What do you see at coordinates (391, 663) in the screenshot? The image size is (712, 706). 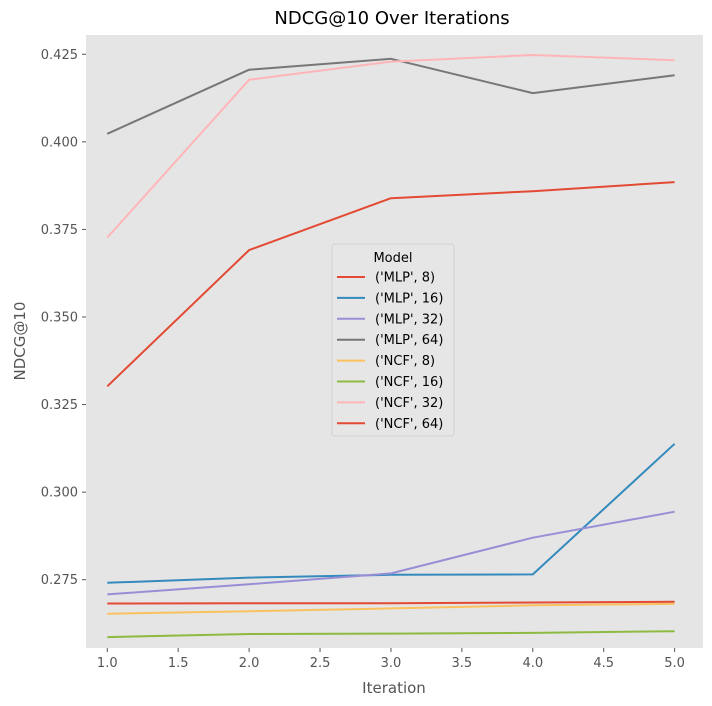 I see `x-tick-label: 3.0` at bounding box center [391, 663].